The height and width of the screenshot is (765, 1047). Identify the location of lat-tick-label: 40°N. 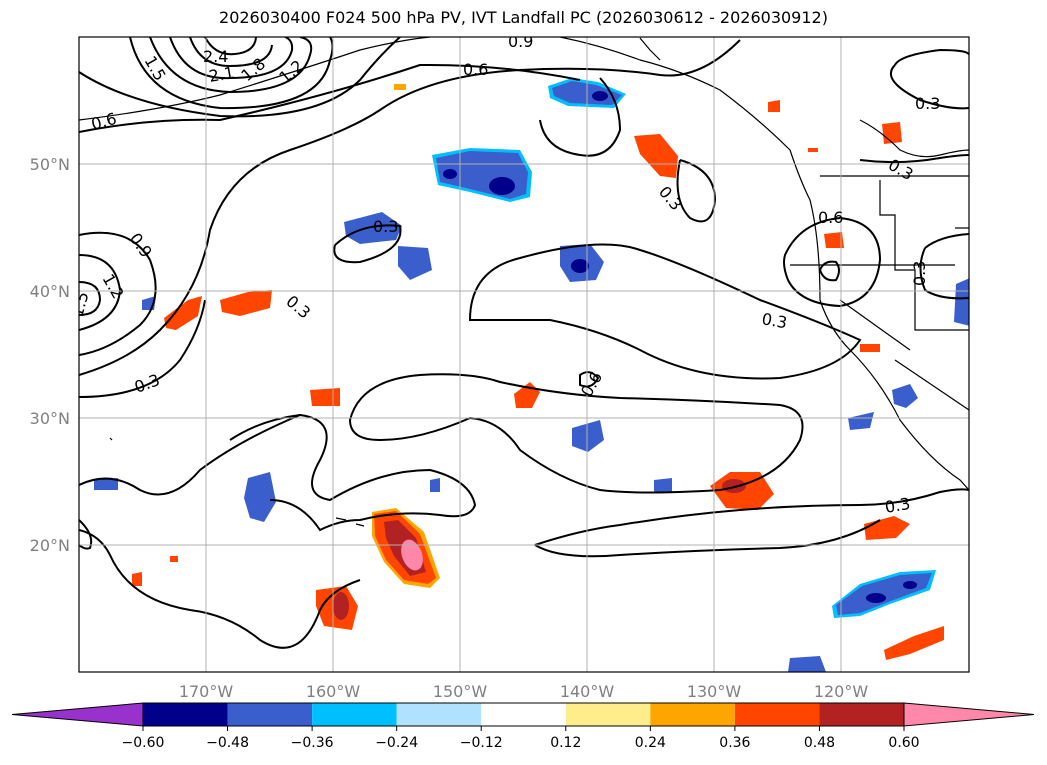
(50, 291).